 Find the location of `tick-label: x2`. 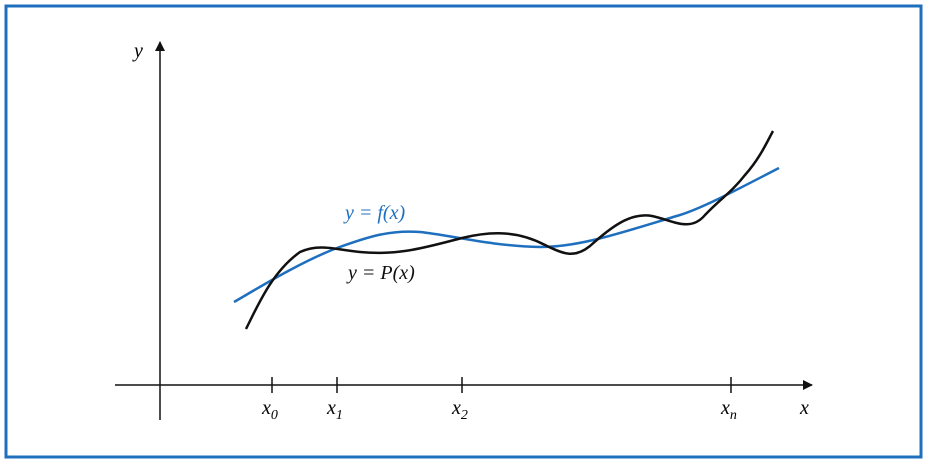

tick-label: x2 is located at coordinates (459, 410).